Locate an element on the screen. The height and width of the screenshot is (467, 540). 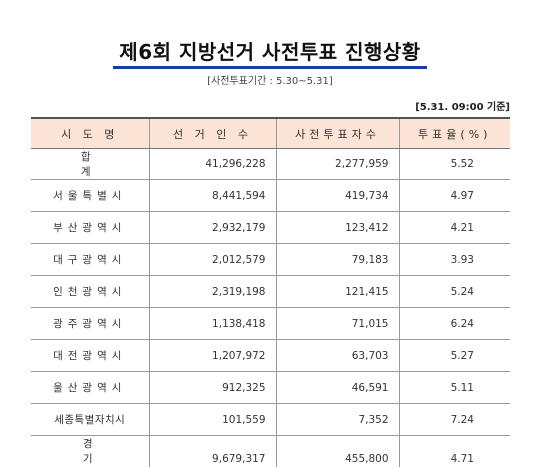
early-voters-cell: 7,352 is located at coordinates (337, 419).